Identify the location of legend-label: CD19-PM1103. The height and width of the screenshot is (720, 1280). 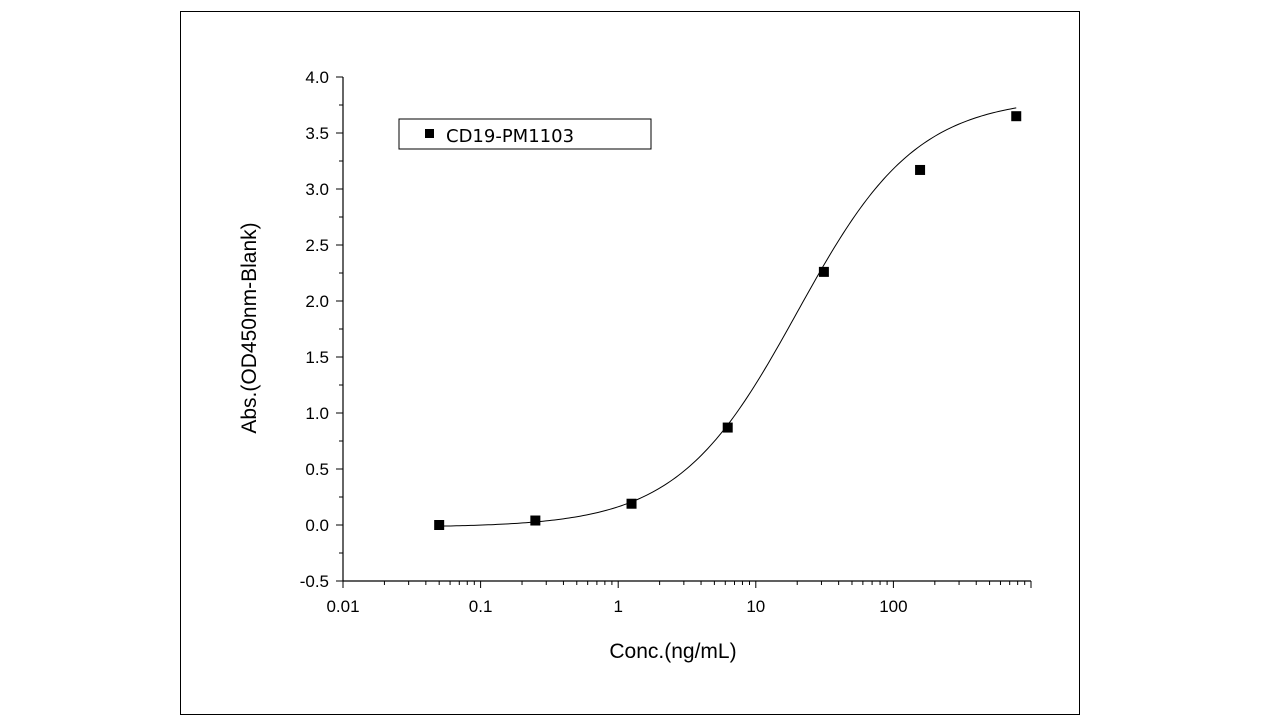
(510, 136).